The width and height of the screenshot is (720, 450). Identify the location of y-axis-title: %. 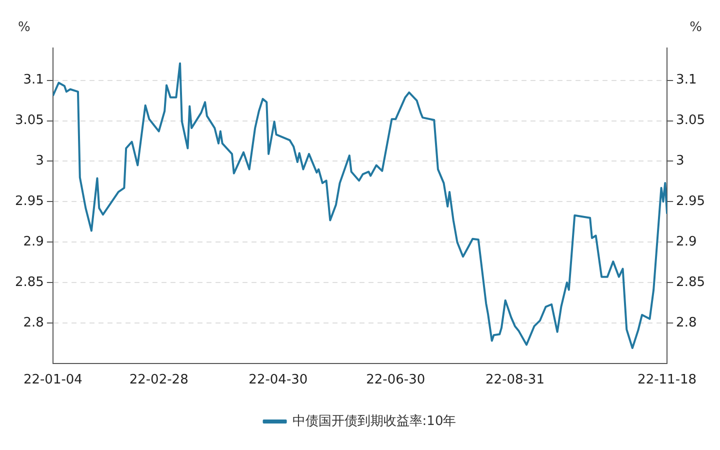
(24, 27).